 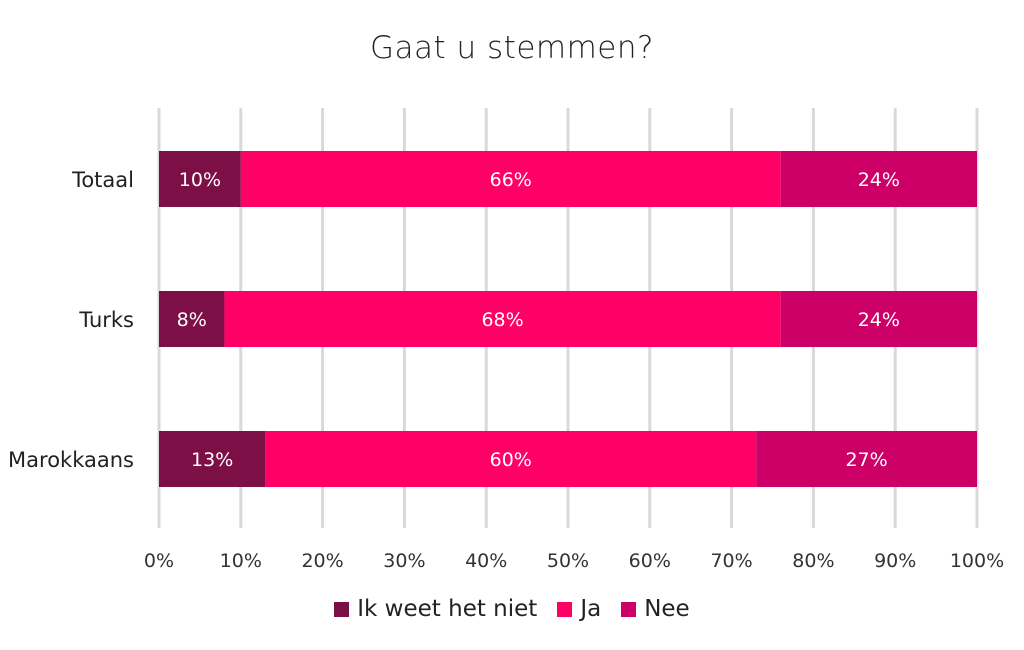 I want to click on x-tick-label: 40%, so click(x=486, y=561).